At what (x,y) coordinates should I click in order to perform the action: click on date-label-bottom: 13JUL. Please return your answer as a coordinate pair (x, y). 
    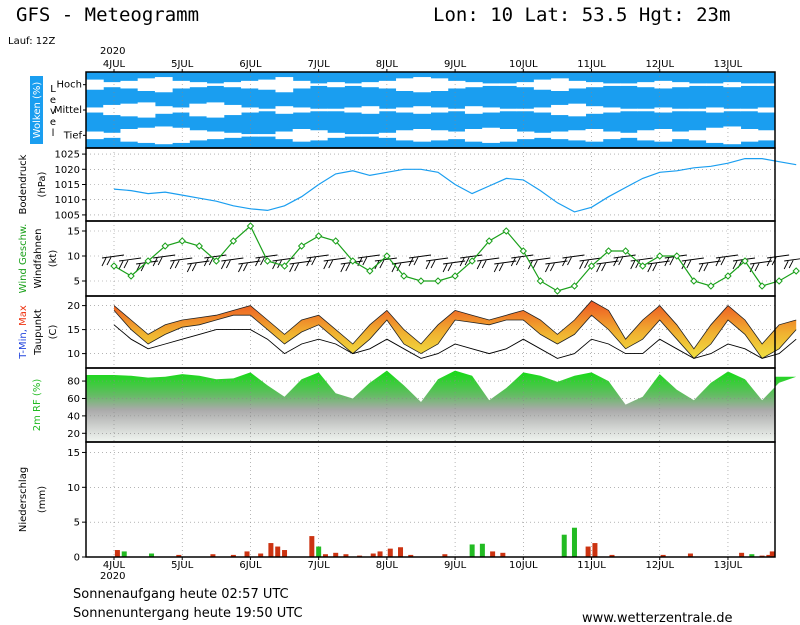
    Looking at the image, I should click on (728, 565).